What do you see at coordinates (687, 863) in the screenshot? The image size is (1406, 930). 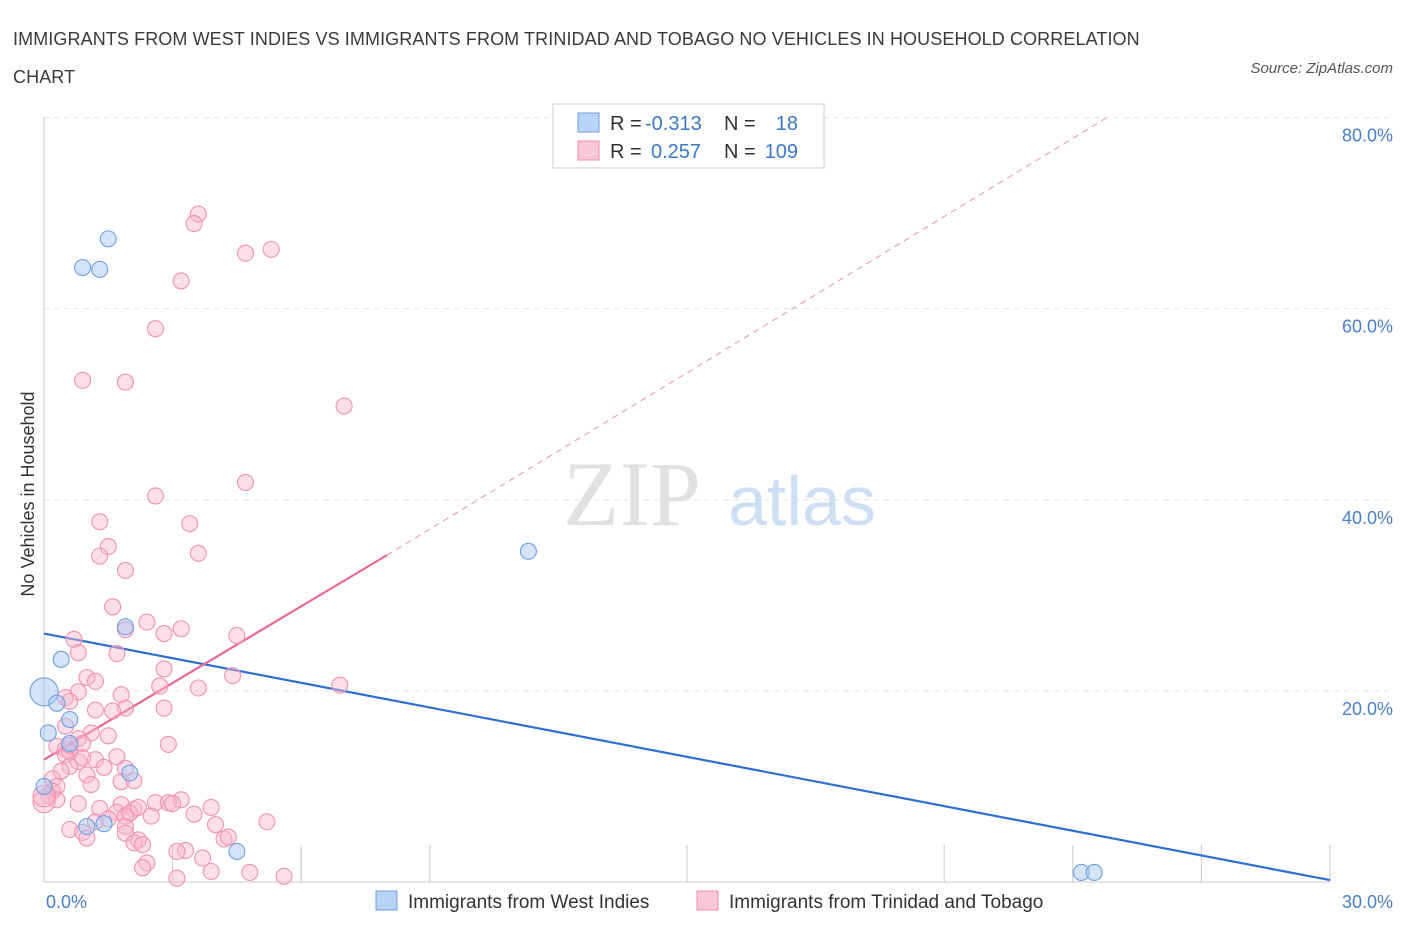 I see `x-ticks` at bounding box center [687, 863].